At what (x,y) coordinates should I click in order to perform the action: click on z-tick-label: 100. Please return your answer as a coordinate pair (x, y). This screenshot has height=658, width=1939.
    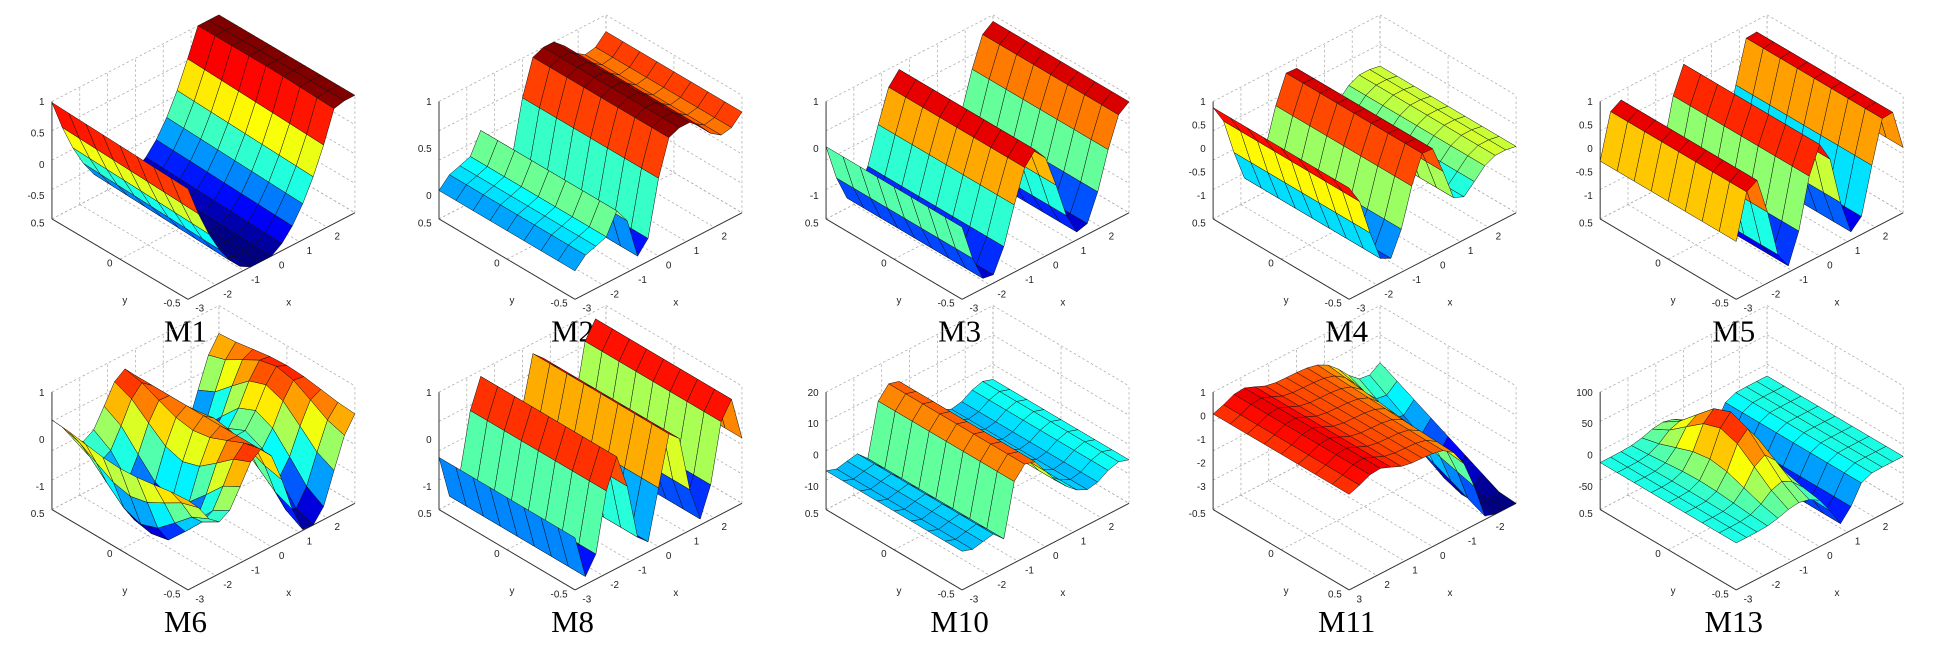
    Looking at the image, I should click on (1584, 393).